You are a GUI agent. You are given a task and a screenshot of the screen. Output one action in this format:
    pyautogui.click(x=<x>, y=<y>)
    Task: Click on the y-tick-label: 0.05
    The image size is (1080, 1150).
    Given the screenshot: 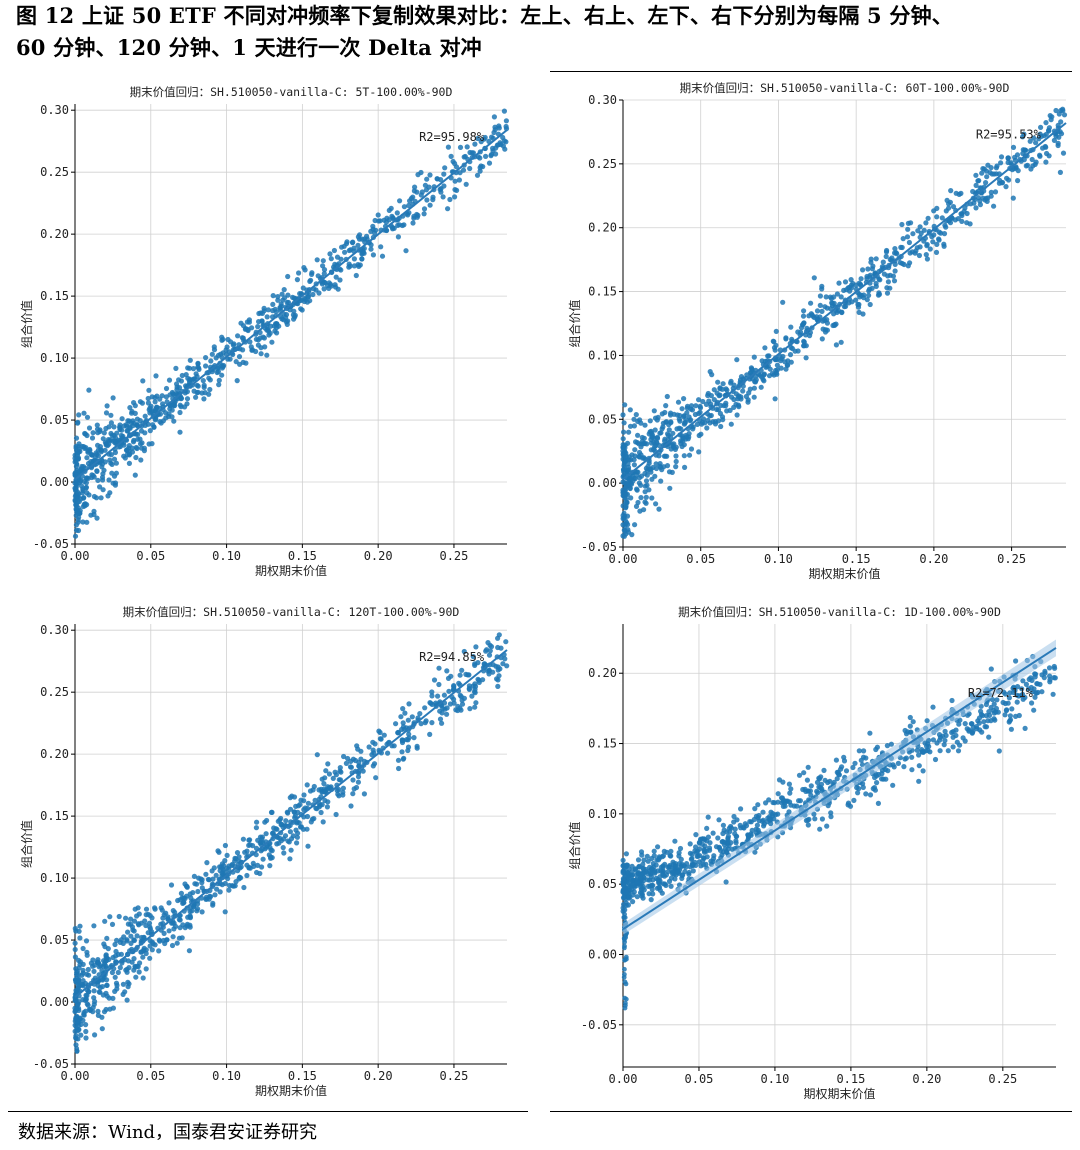 What is the action you would take?
    pyautogui.click(x=602, y=884)
    